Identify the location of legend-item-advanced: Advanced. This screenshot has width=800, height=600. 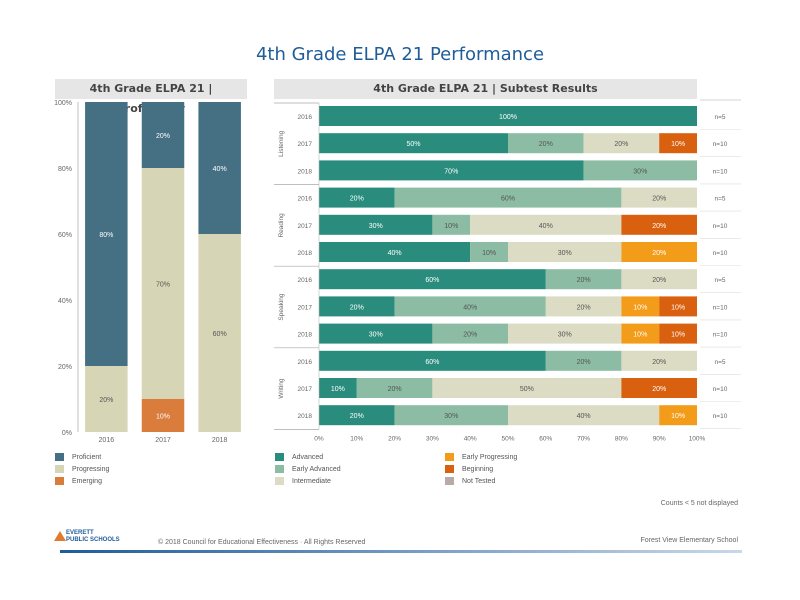
(360, 457).